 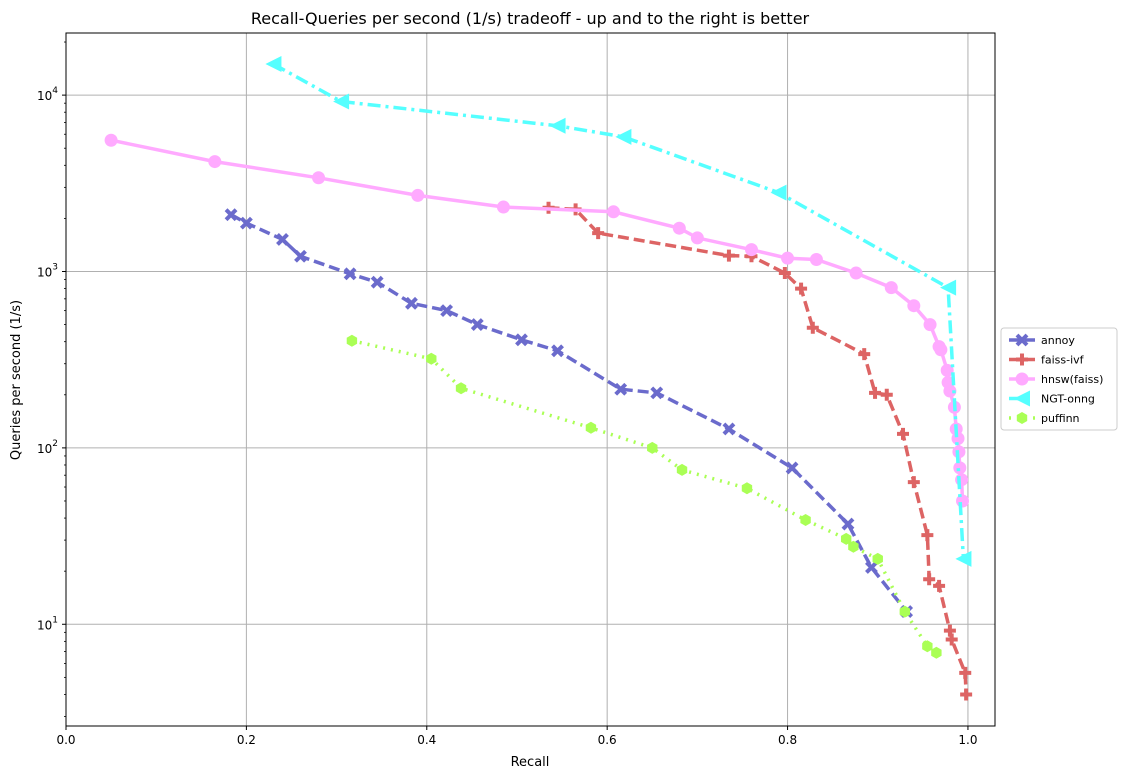 What do you see at coordinates (1072, 379) in the screenshot?
I see `legend-label: hnsw(faiss)` at bounding box center [1072, 379].